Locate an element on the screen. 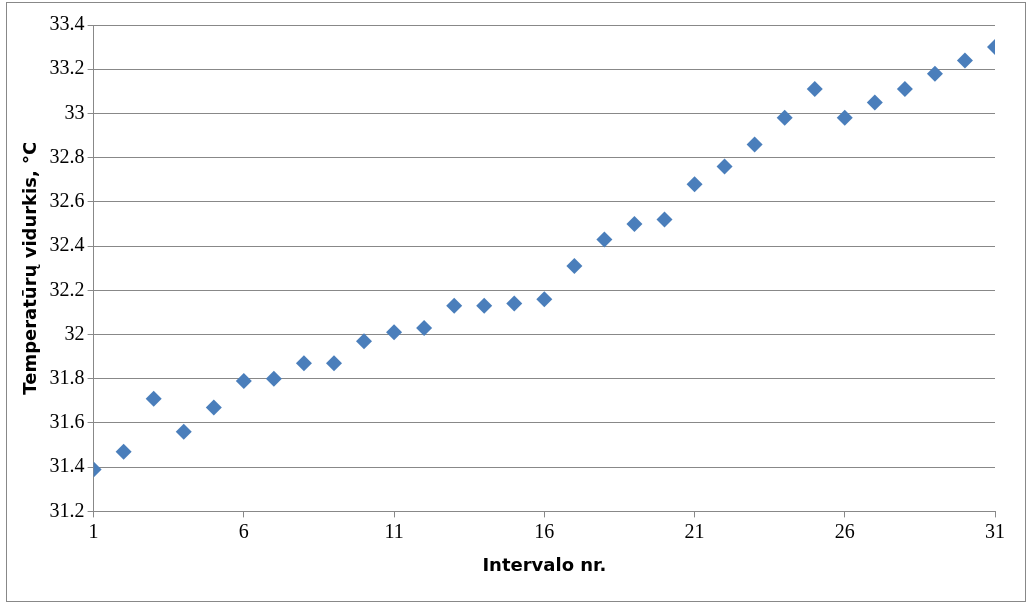 The width and height of the screenshot is (1029, 606). x-tick-label: 1 is located at coordinates (93, 530).